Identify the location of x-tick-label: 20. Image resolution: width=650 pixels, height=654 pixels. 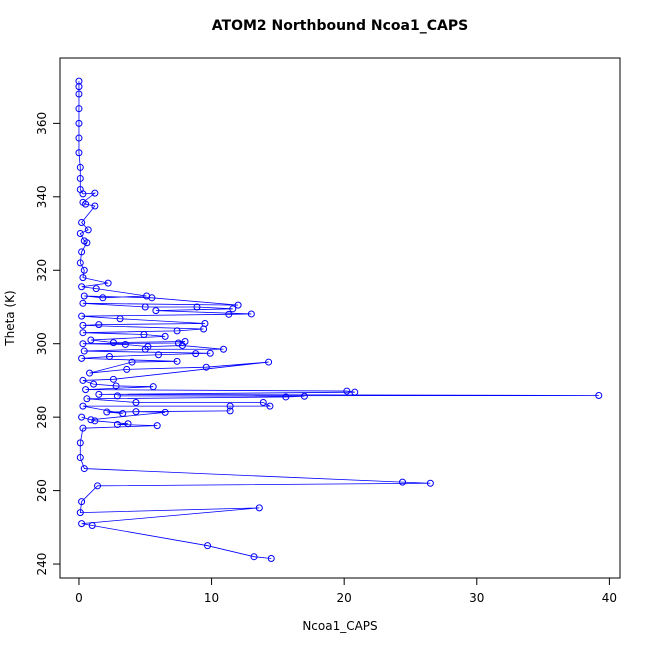
(344, 598).